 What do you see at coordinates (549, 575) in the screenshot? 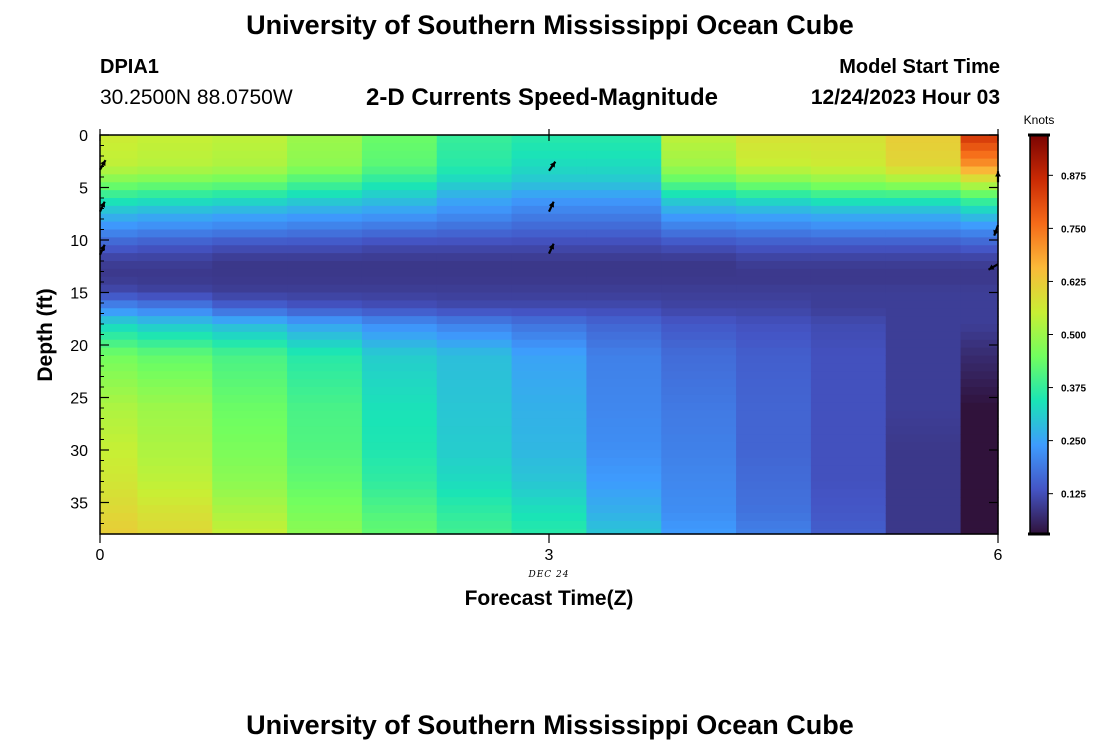
I see `date-annotation: DEC 24` at bounding box center [549, 575].